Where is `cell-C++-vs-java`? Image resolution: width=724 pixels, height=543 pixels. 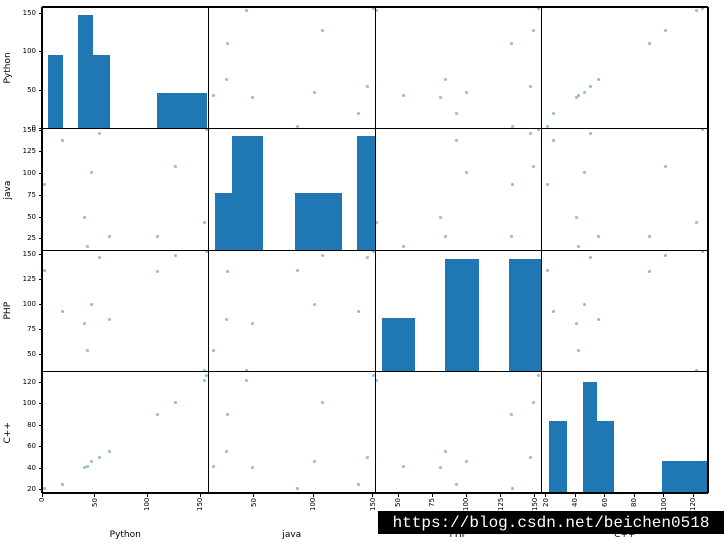
cell-C++-vs-java is located at coordinates (292, 433).